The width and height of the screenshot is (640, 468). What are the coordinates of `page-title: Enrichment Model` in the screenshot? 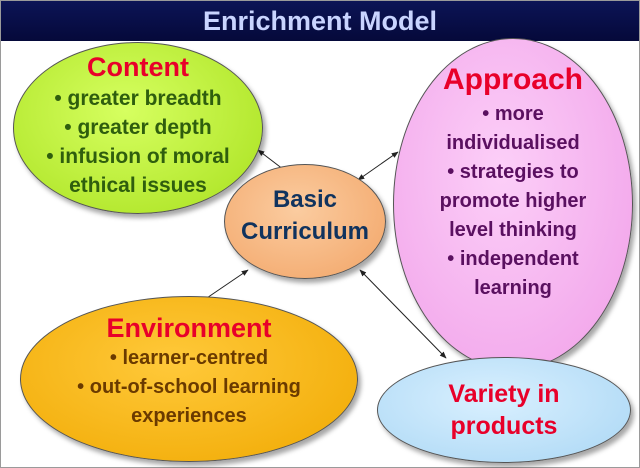 It's located at (320, 21).